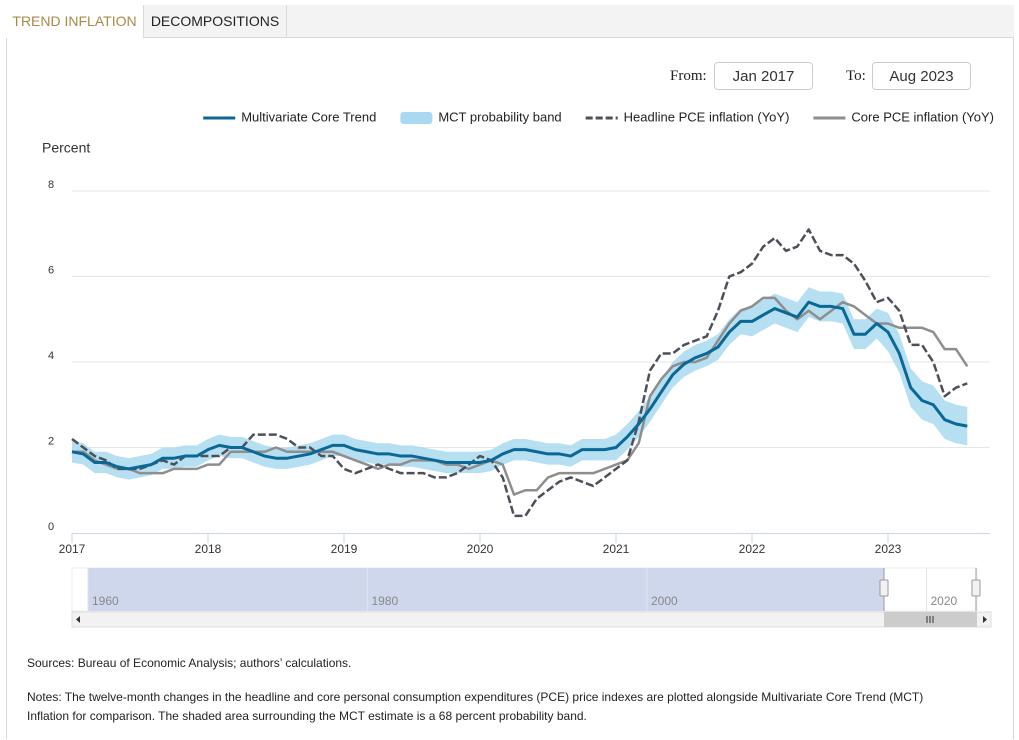 This screenshot has width=1019, height=740. Describe the element at coordinates (763, 76) in the screenshot. I see `from-input: Jan 2017` at that location.